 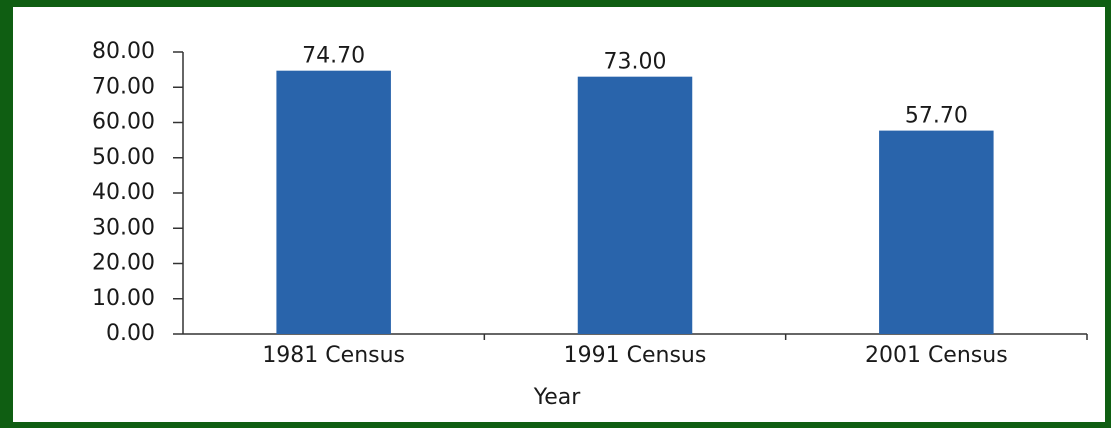 I want to click on y-tick-label: 20.00, so click(x=123, y=263).